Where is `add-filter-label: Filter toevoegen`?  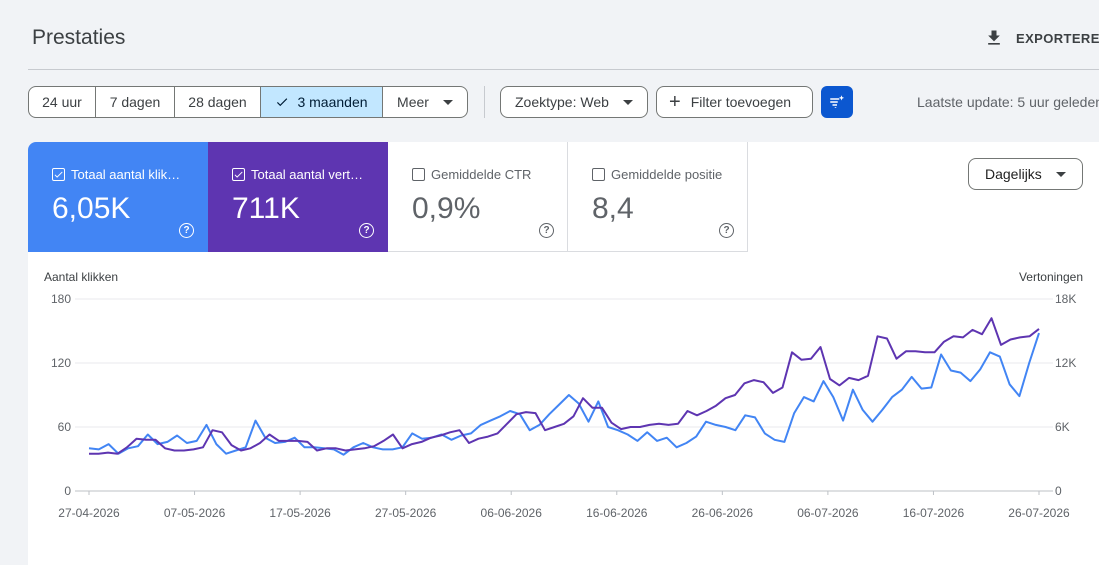 add-filter-label: Filter toevoegen is located at coordinates (741, 102).